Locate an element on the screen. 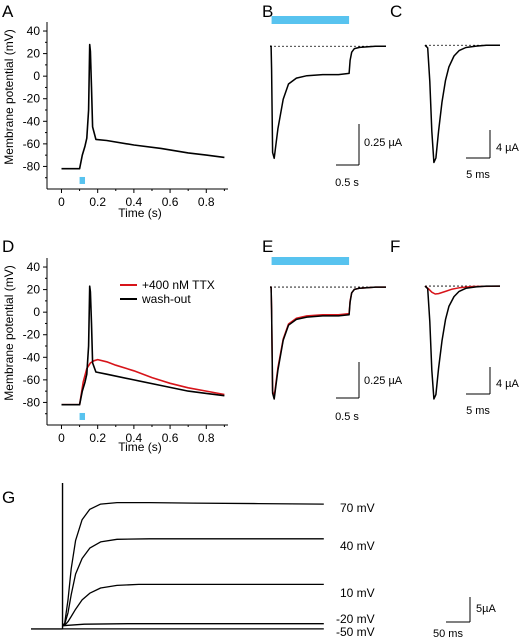 The height and width of the screenshot is (638, 520). panel-a-y-axis-label: Membrane potential (mV) is located at coordinates (9, 96).